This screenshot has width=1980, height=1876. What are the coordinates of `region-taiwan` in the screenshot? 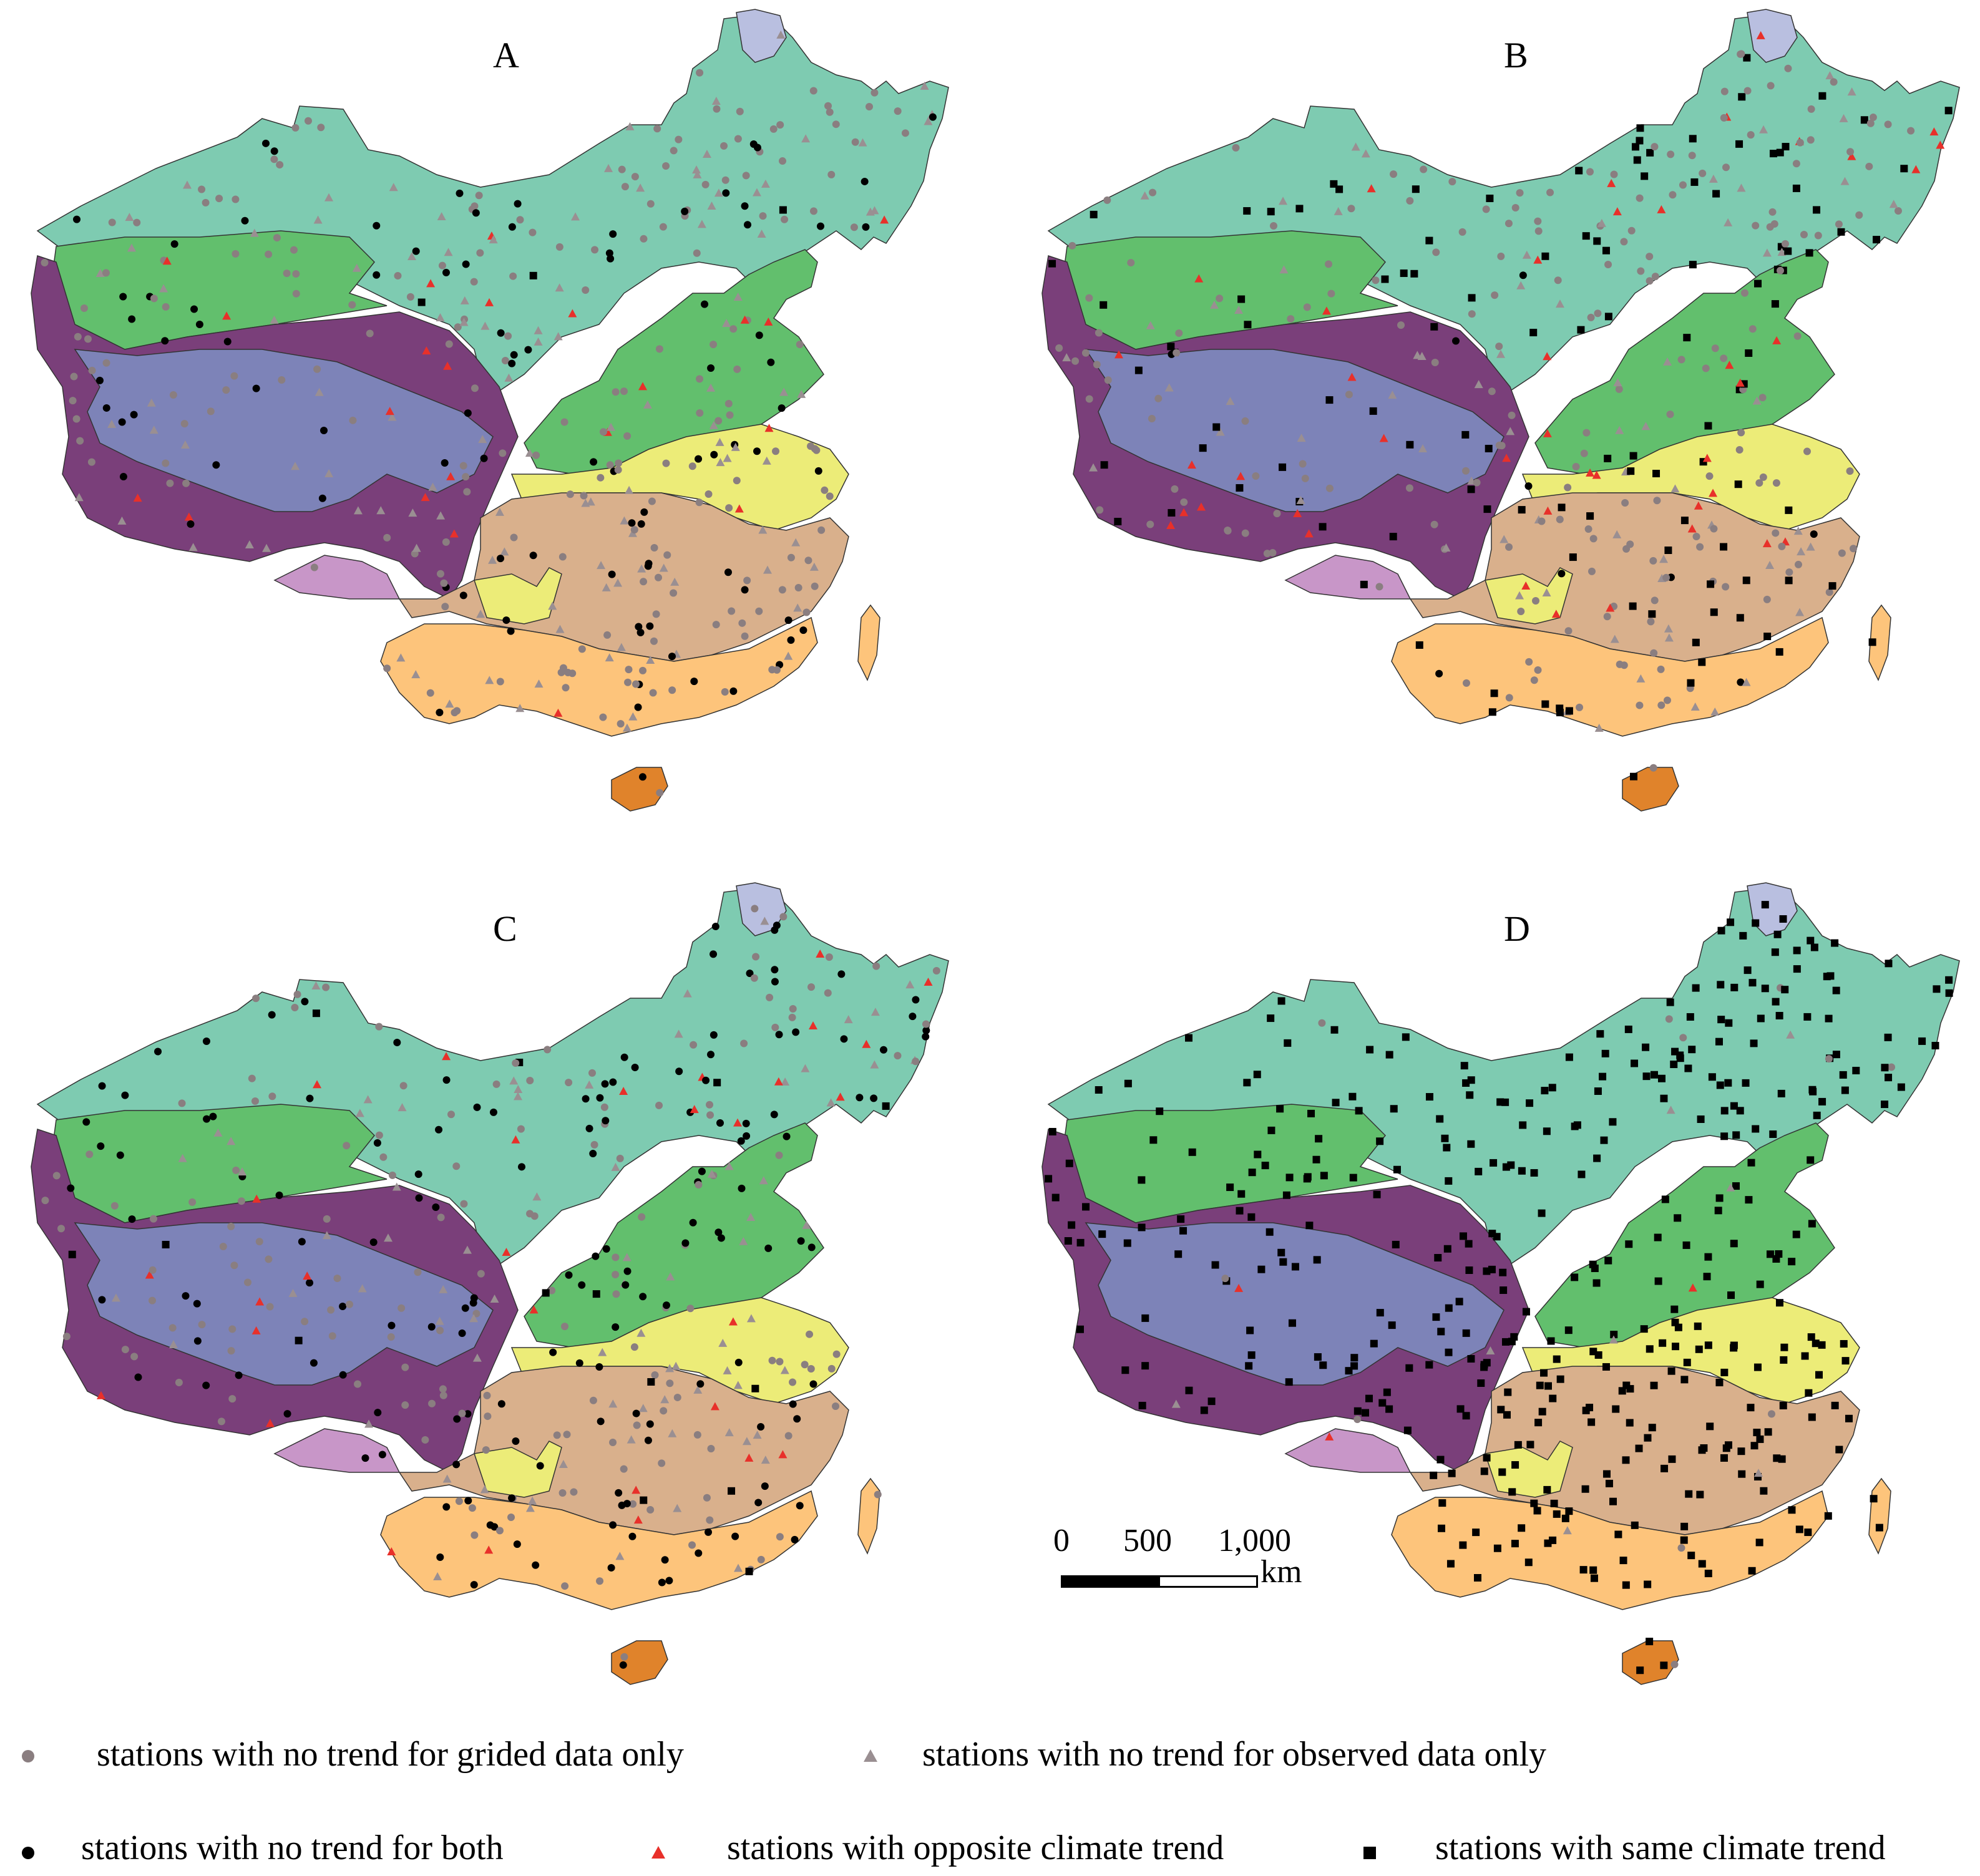 It's located at (1879, 642).